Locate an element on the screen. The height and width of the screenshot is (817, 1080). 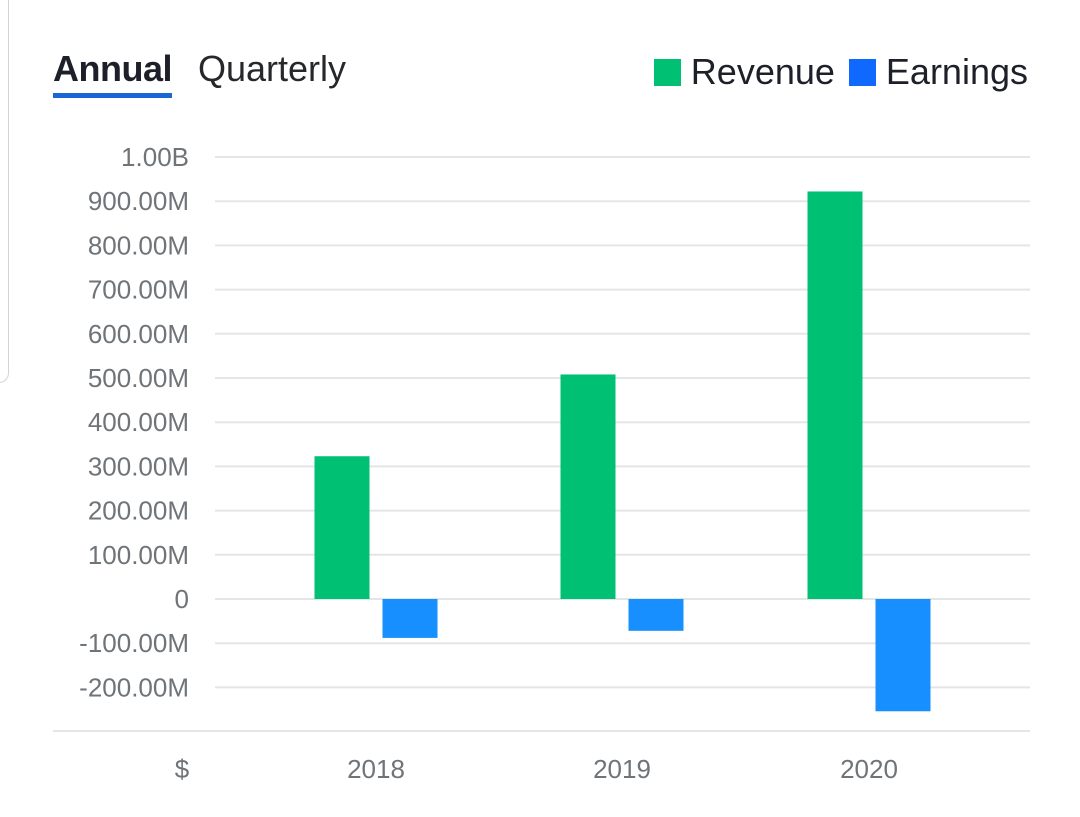
y-tick-label: 800.00M is located at coordinates (138, 245).